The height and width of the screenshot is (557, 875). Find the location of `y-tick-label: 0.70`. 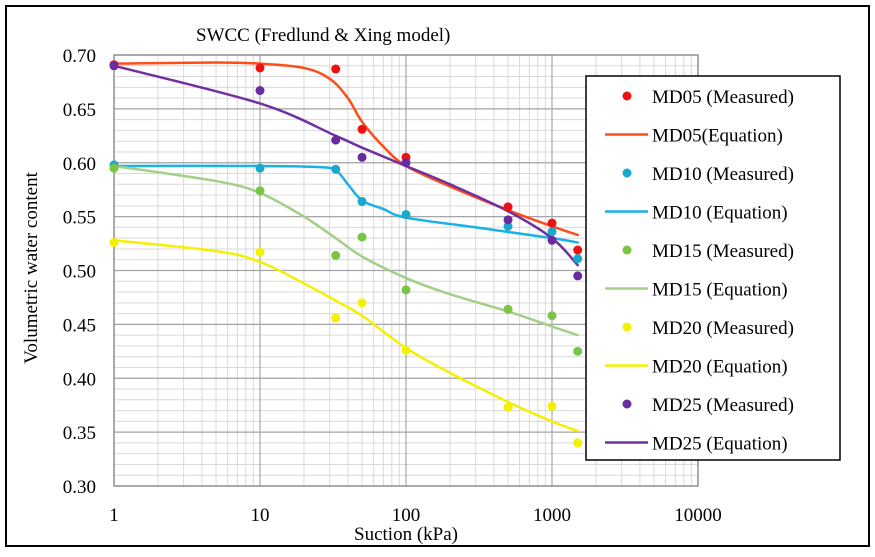

y-tick-label: 0.70 is located at coordinates (79, 56).